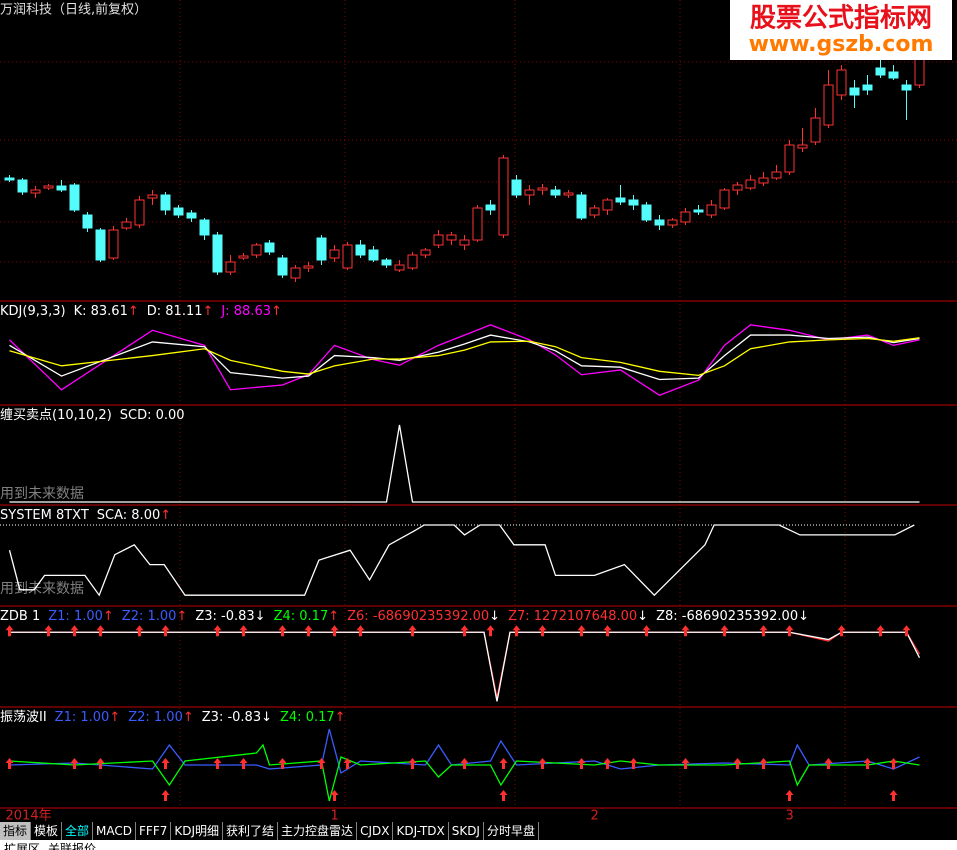 The width and height of the screenshot is (957, 850). What do you see at coordinates (73, 10) in the screenshot?
I see `chart-title: 万润科技（日线,前复权）` at bounding box center [73, 10].